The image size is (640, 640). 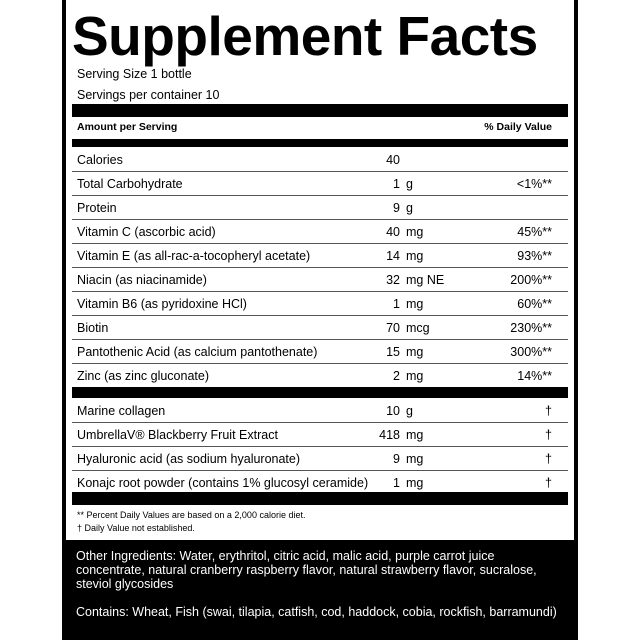 I want to click on nutrient-amount: 10, so click(x=393, y=411).